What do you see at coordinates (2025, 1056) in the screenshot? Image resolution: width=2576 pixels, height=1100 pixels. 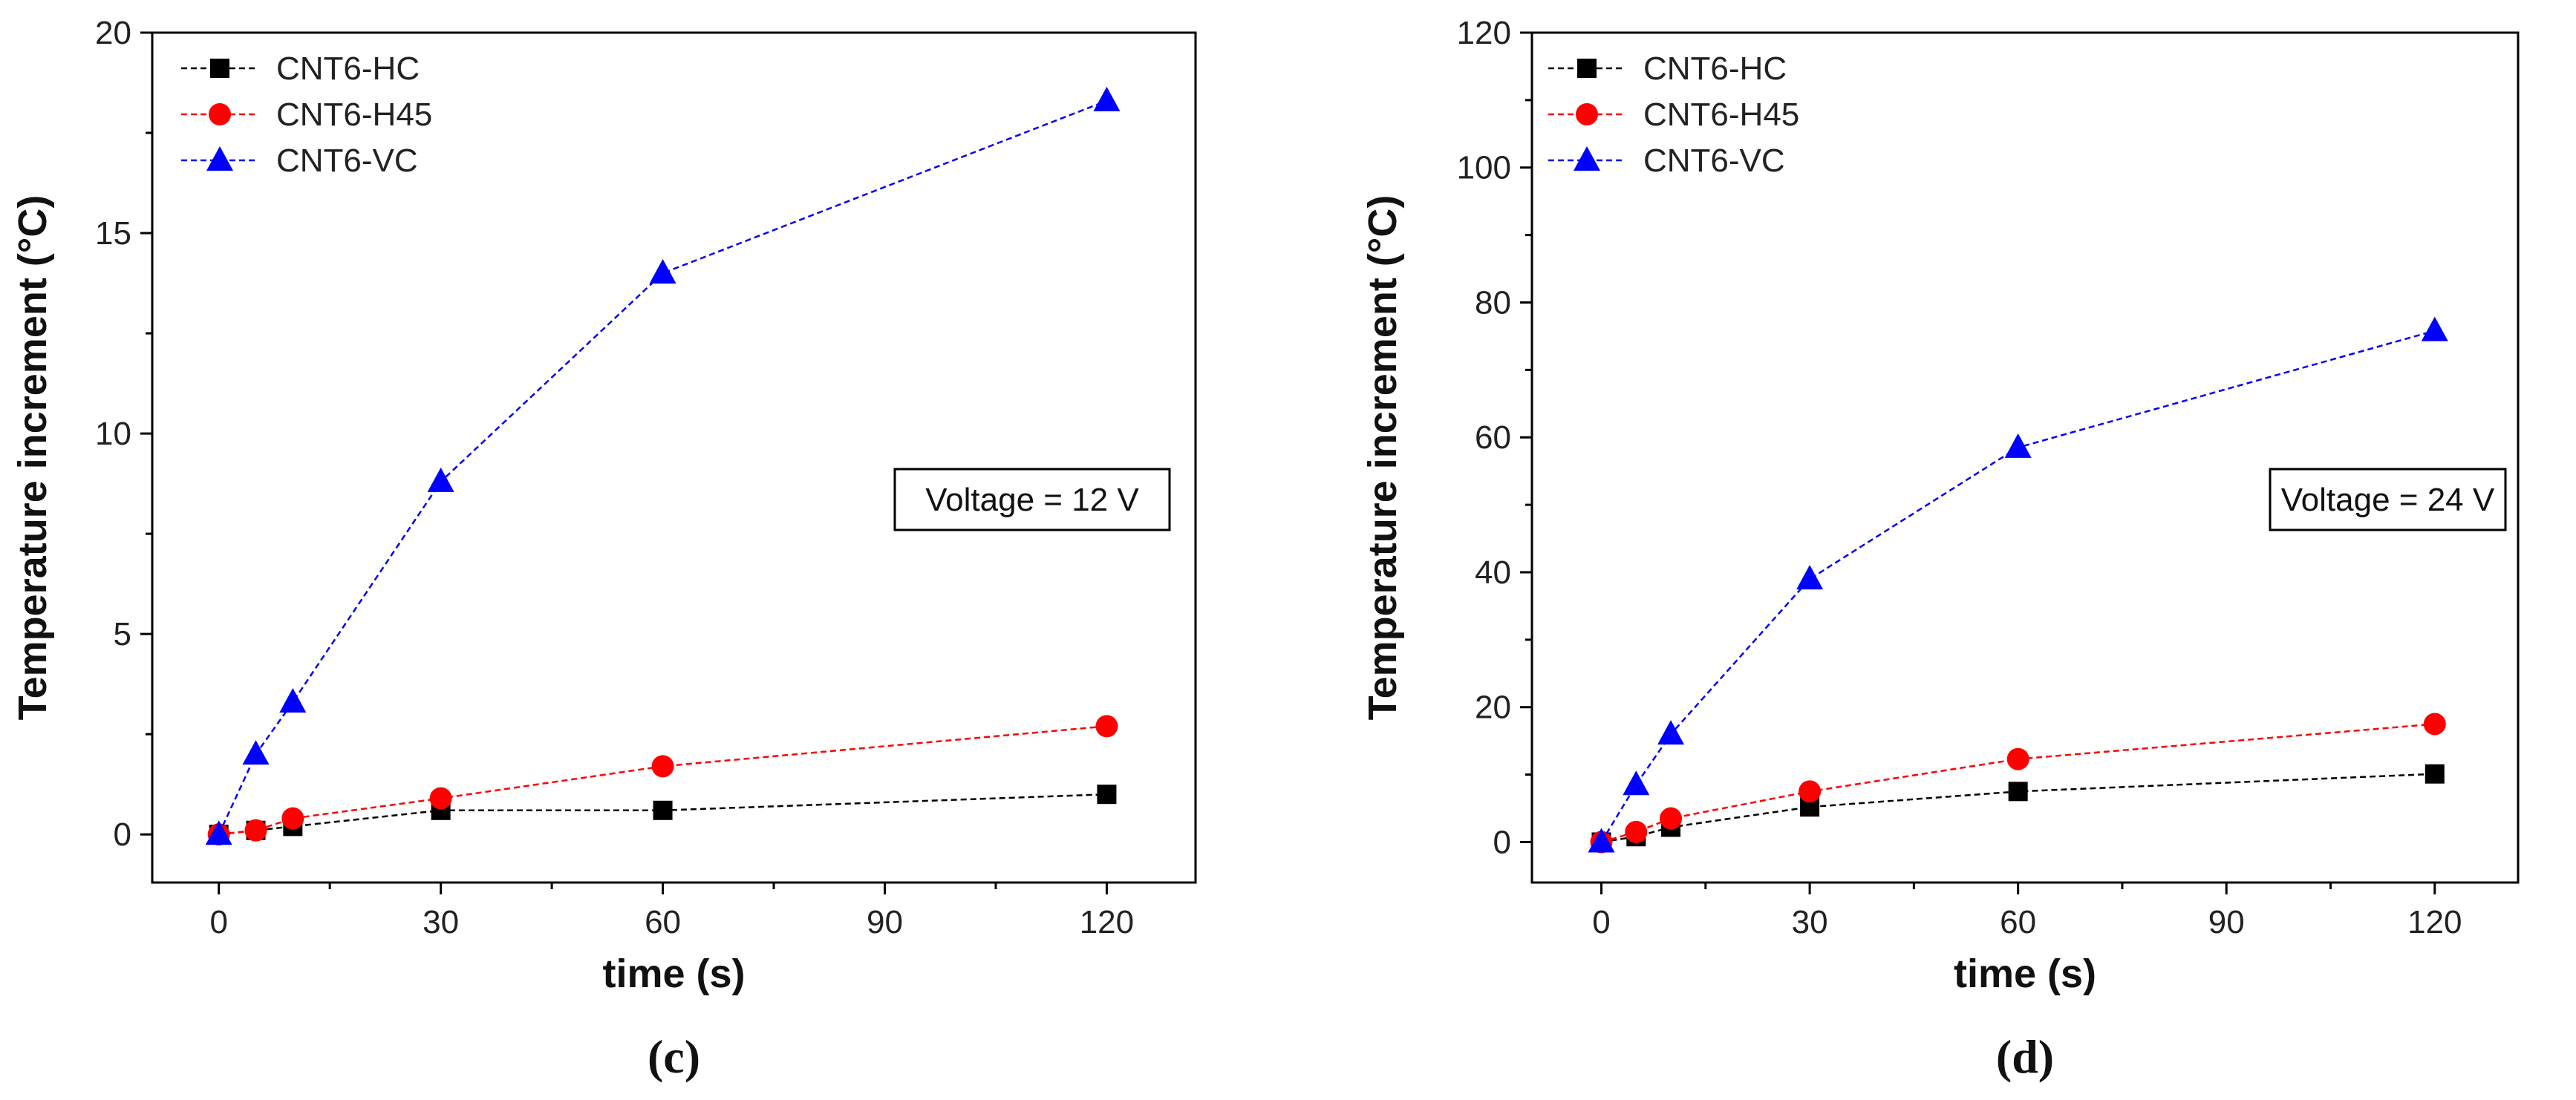 I see `panel-label: (d)` at bounding box center [2025, 1056].